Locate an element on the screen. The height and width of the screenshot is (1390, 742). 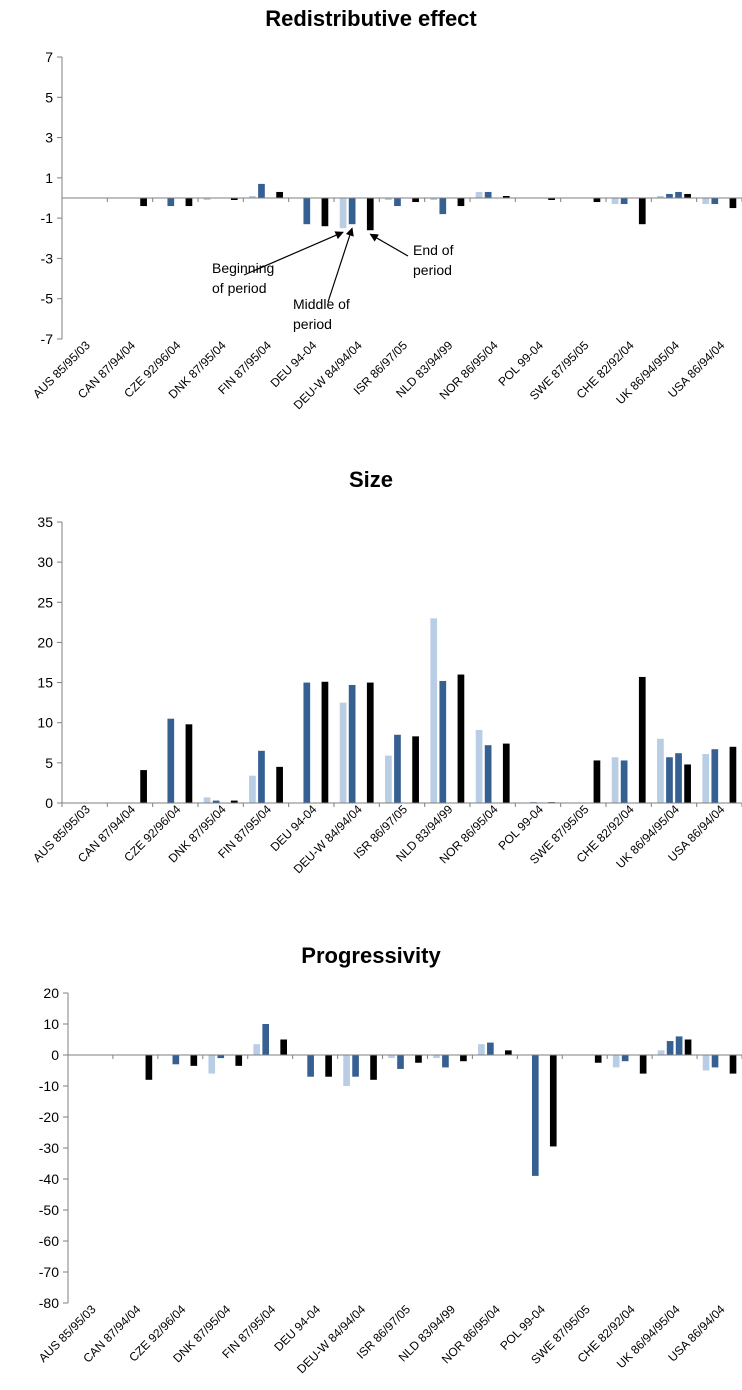
annotation-label: of period is located at coordinates (239, 288).